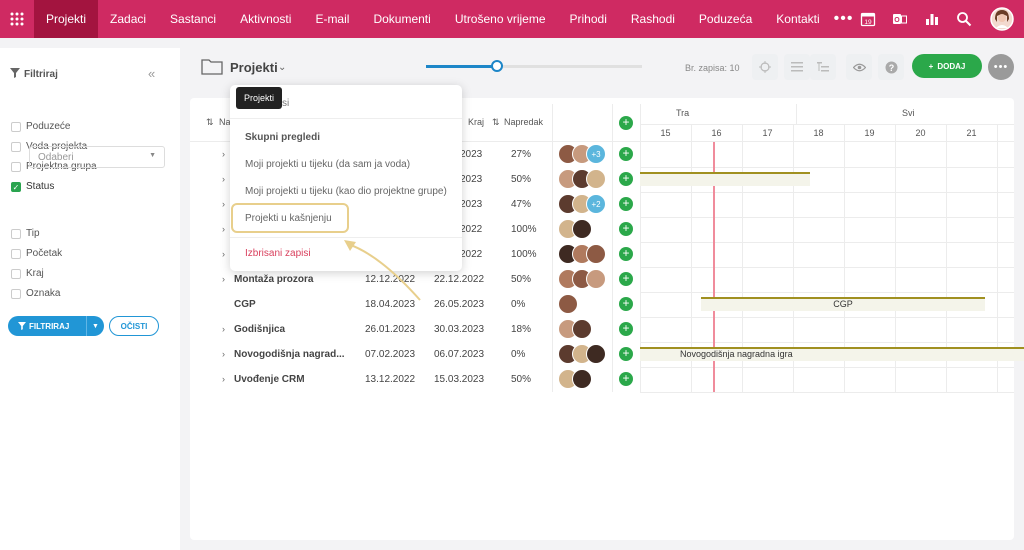 This screenshot has width=1024, height=550. What do you see at coordinates (415, 329) in the screenshot?
I see `table-row: › Godišnjica 26.01.2023 30.03.2023 18% +` at bounding box center [415, 329].